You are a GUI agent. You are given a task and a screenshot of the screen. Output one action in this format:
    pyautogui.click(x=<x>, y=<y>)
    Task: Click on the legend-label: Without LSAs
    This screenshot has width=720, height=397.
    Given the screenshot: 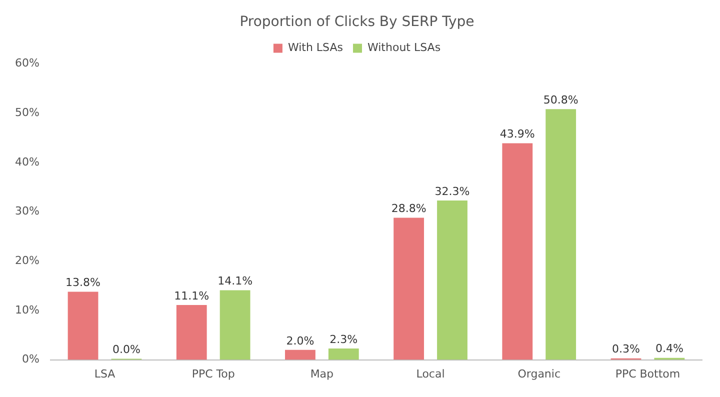 What is the action you would take?
    pyautogui.click(x=404, y=47)
    